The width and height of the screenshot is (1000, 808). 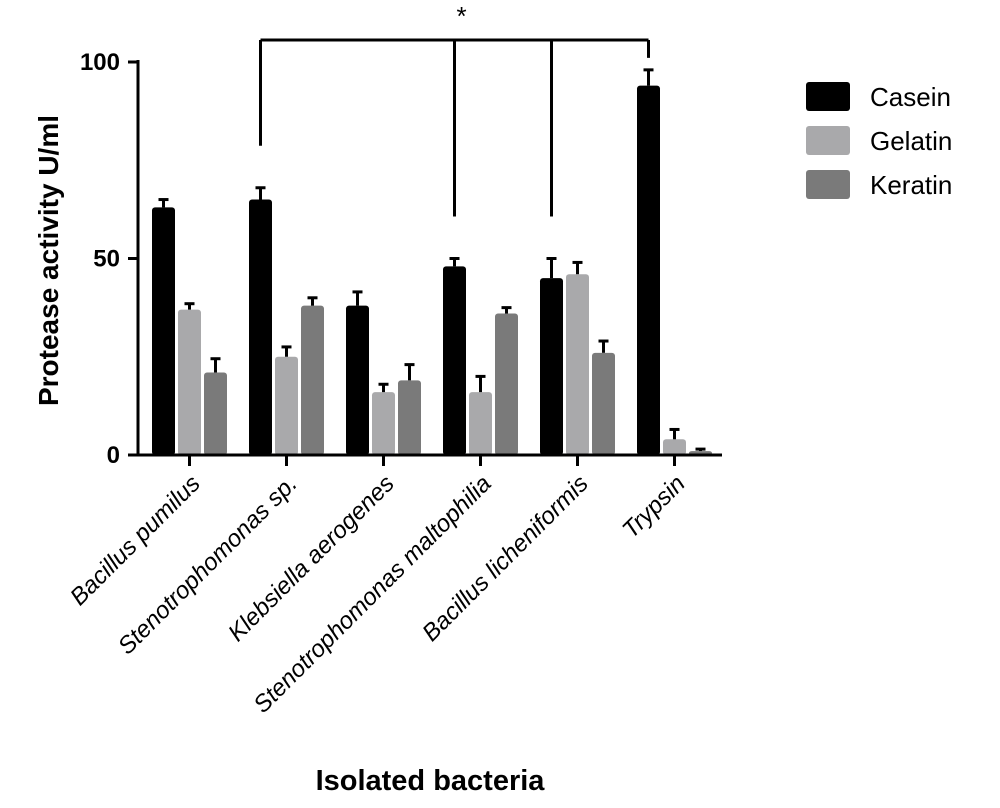 What do you see at coordinates (910, 97) in the screenshot?
I see `legend-label-casein: Casein` at bounding box center [910, 97].